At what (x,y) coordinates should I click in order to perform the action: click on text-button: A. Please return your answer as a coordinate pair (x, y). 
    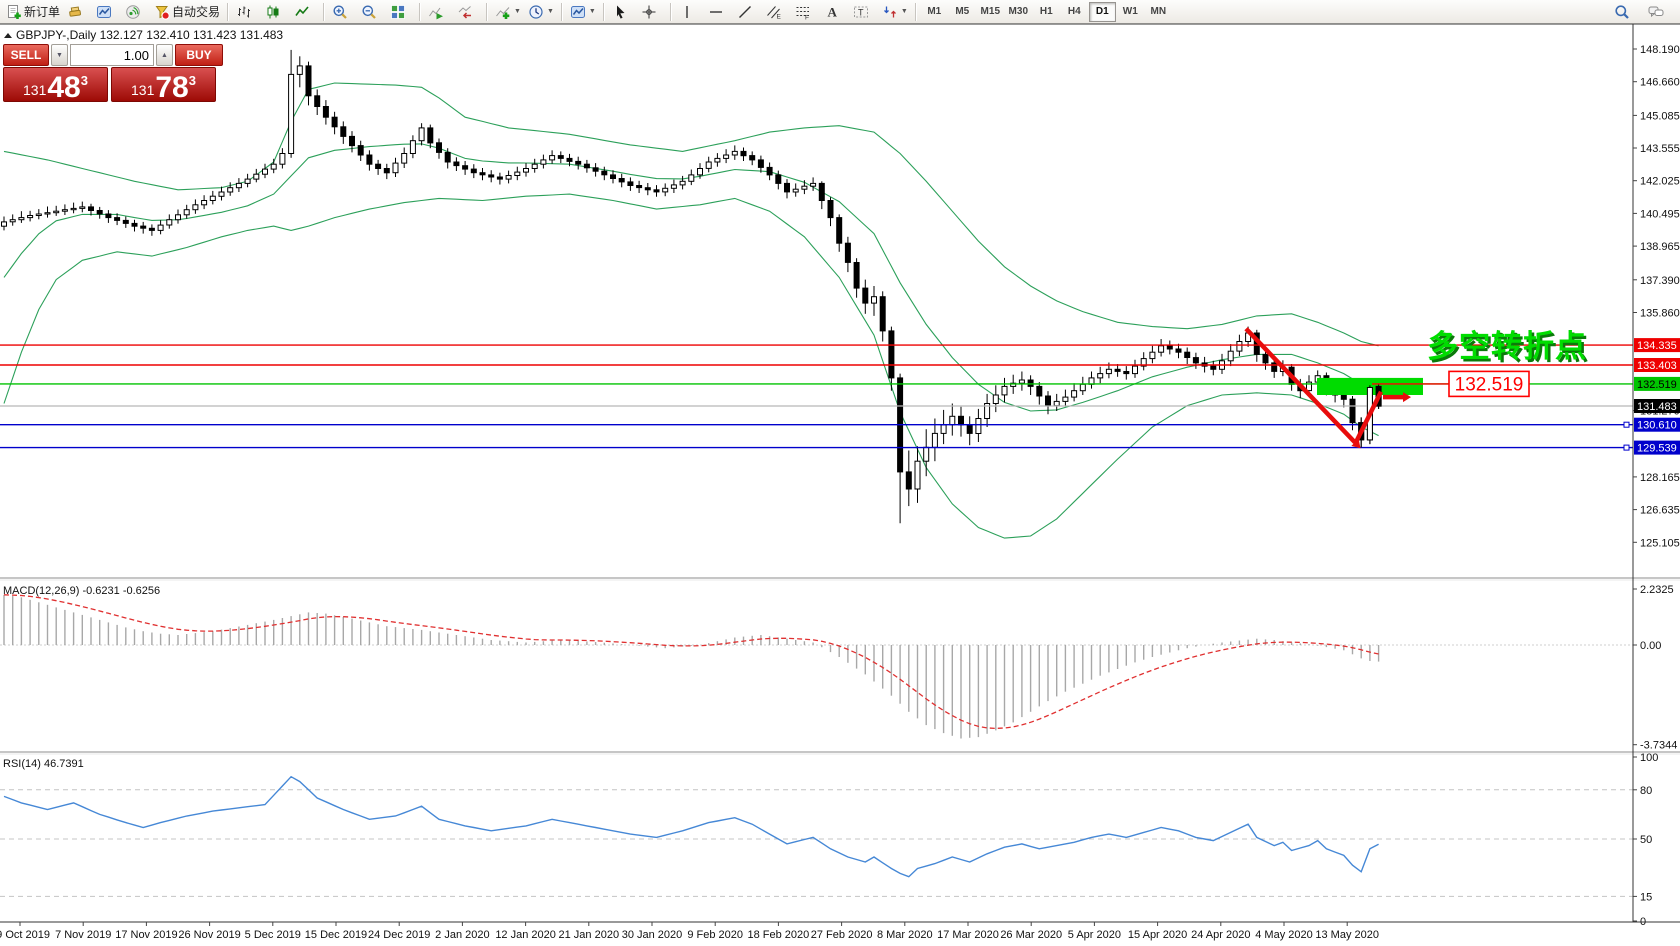
    Looking at the image, I should click on (835, 12).